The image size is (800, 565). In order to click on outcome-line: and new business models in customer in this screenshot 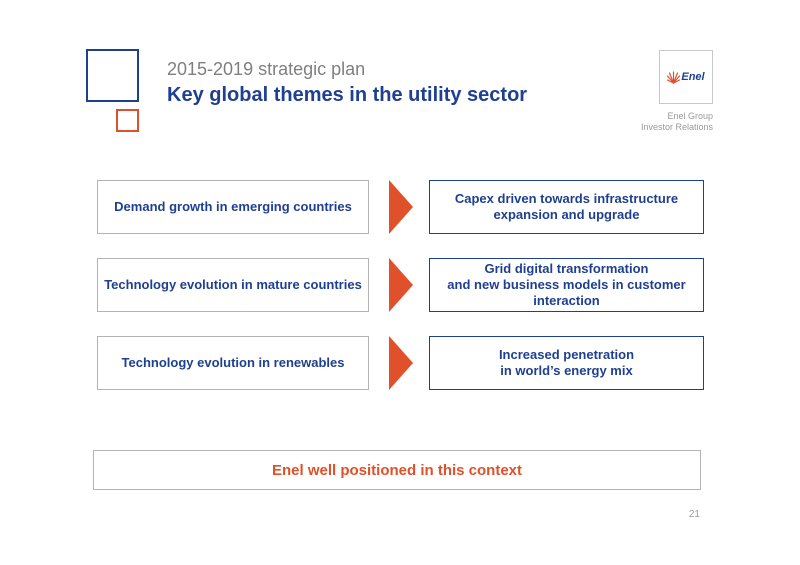, I will do `click(566, 284)`.